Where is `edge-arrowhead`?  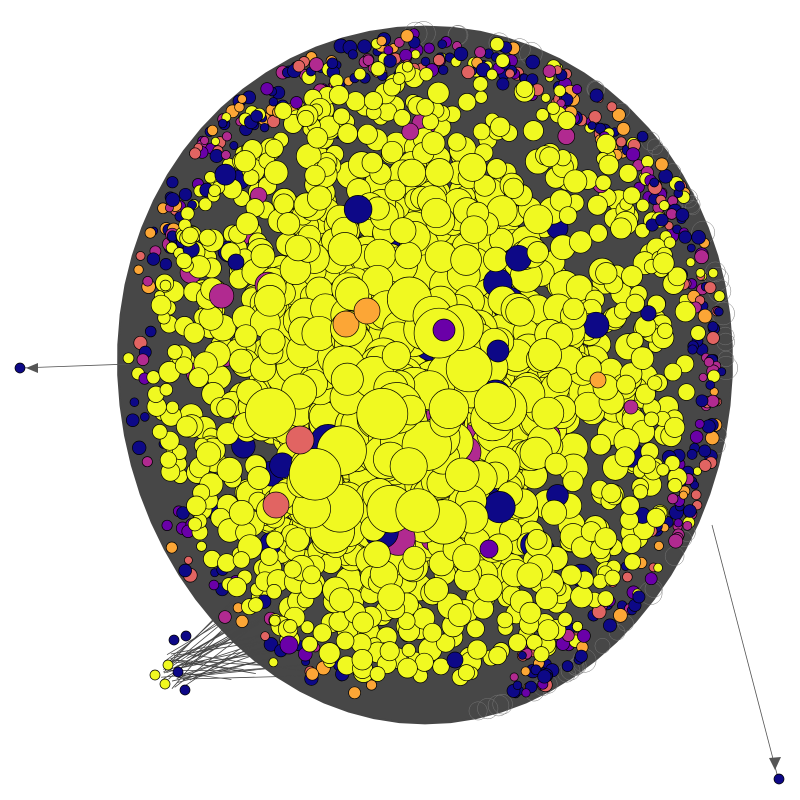 edge-arrowhead is located at coordinates (32, 368).